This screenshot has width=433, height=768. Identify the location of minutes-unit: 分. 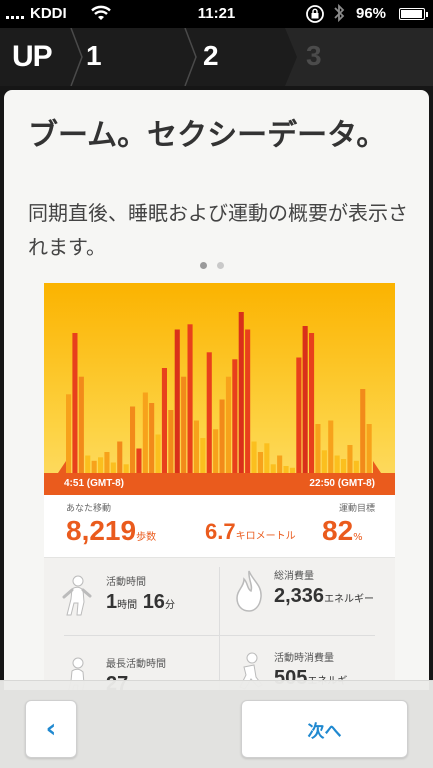
(169, 605).